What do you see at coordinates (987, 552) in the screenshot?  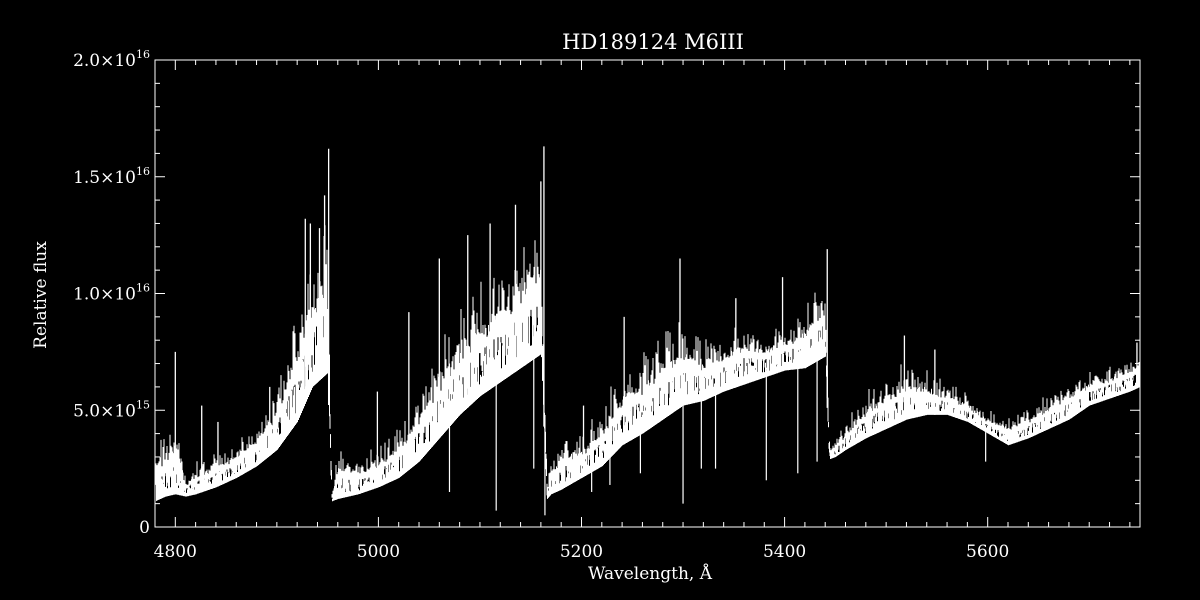 I see `x-tick-label: 5600` at bounding box center [987, 552].